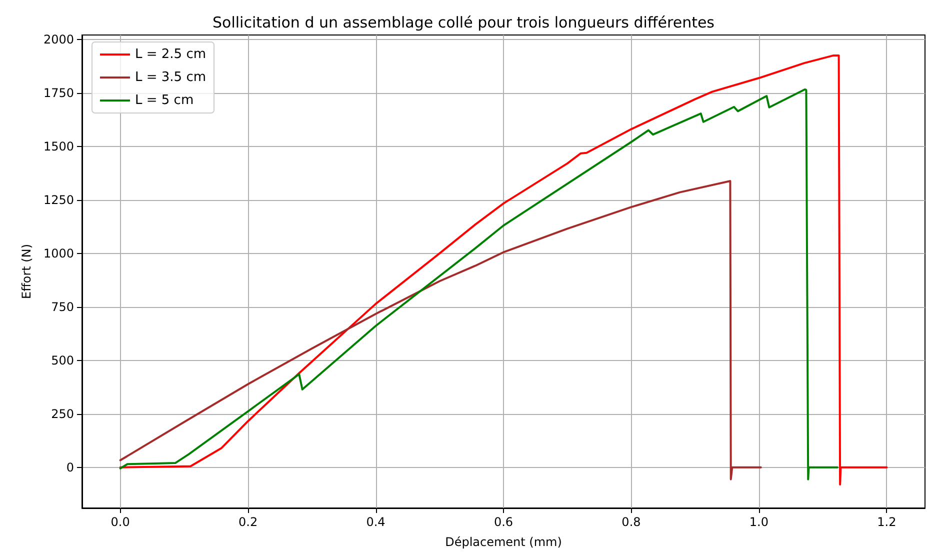 Image resolution: width=927 pixels, height=555 pixels. Describe the element at coordinates (631, 522) in the screenshot. I see `x-tick-label: 0.8` at that location.